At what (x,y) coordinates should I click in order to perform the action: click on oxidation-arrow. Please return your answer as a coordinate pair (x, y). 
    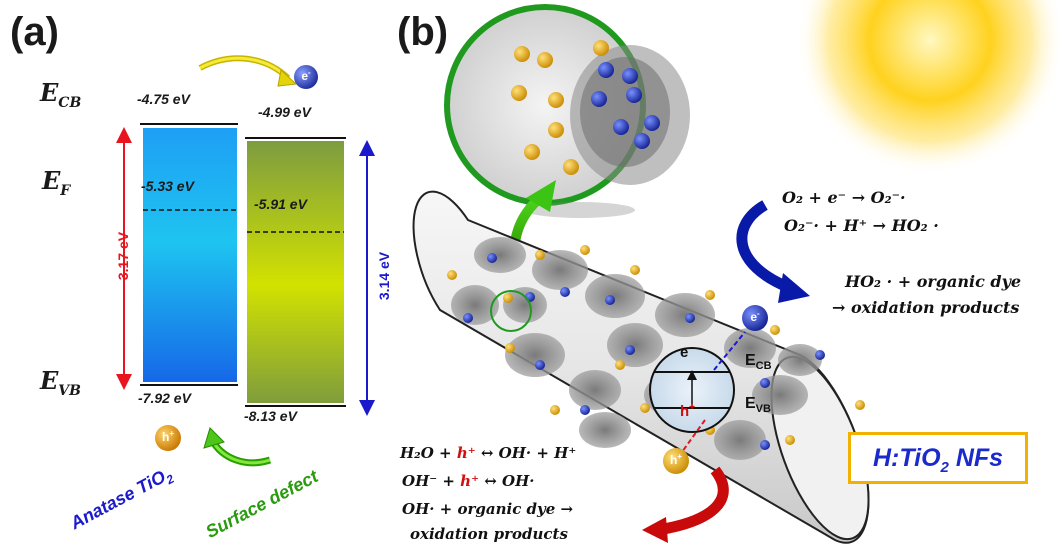
    Looking at the image, I should click on (693, 501).